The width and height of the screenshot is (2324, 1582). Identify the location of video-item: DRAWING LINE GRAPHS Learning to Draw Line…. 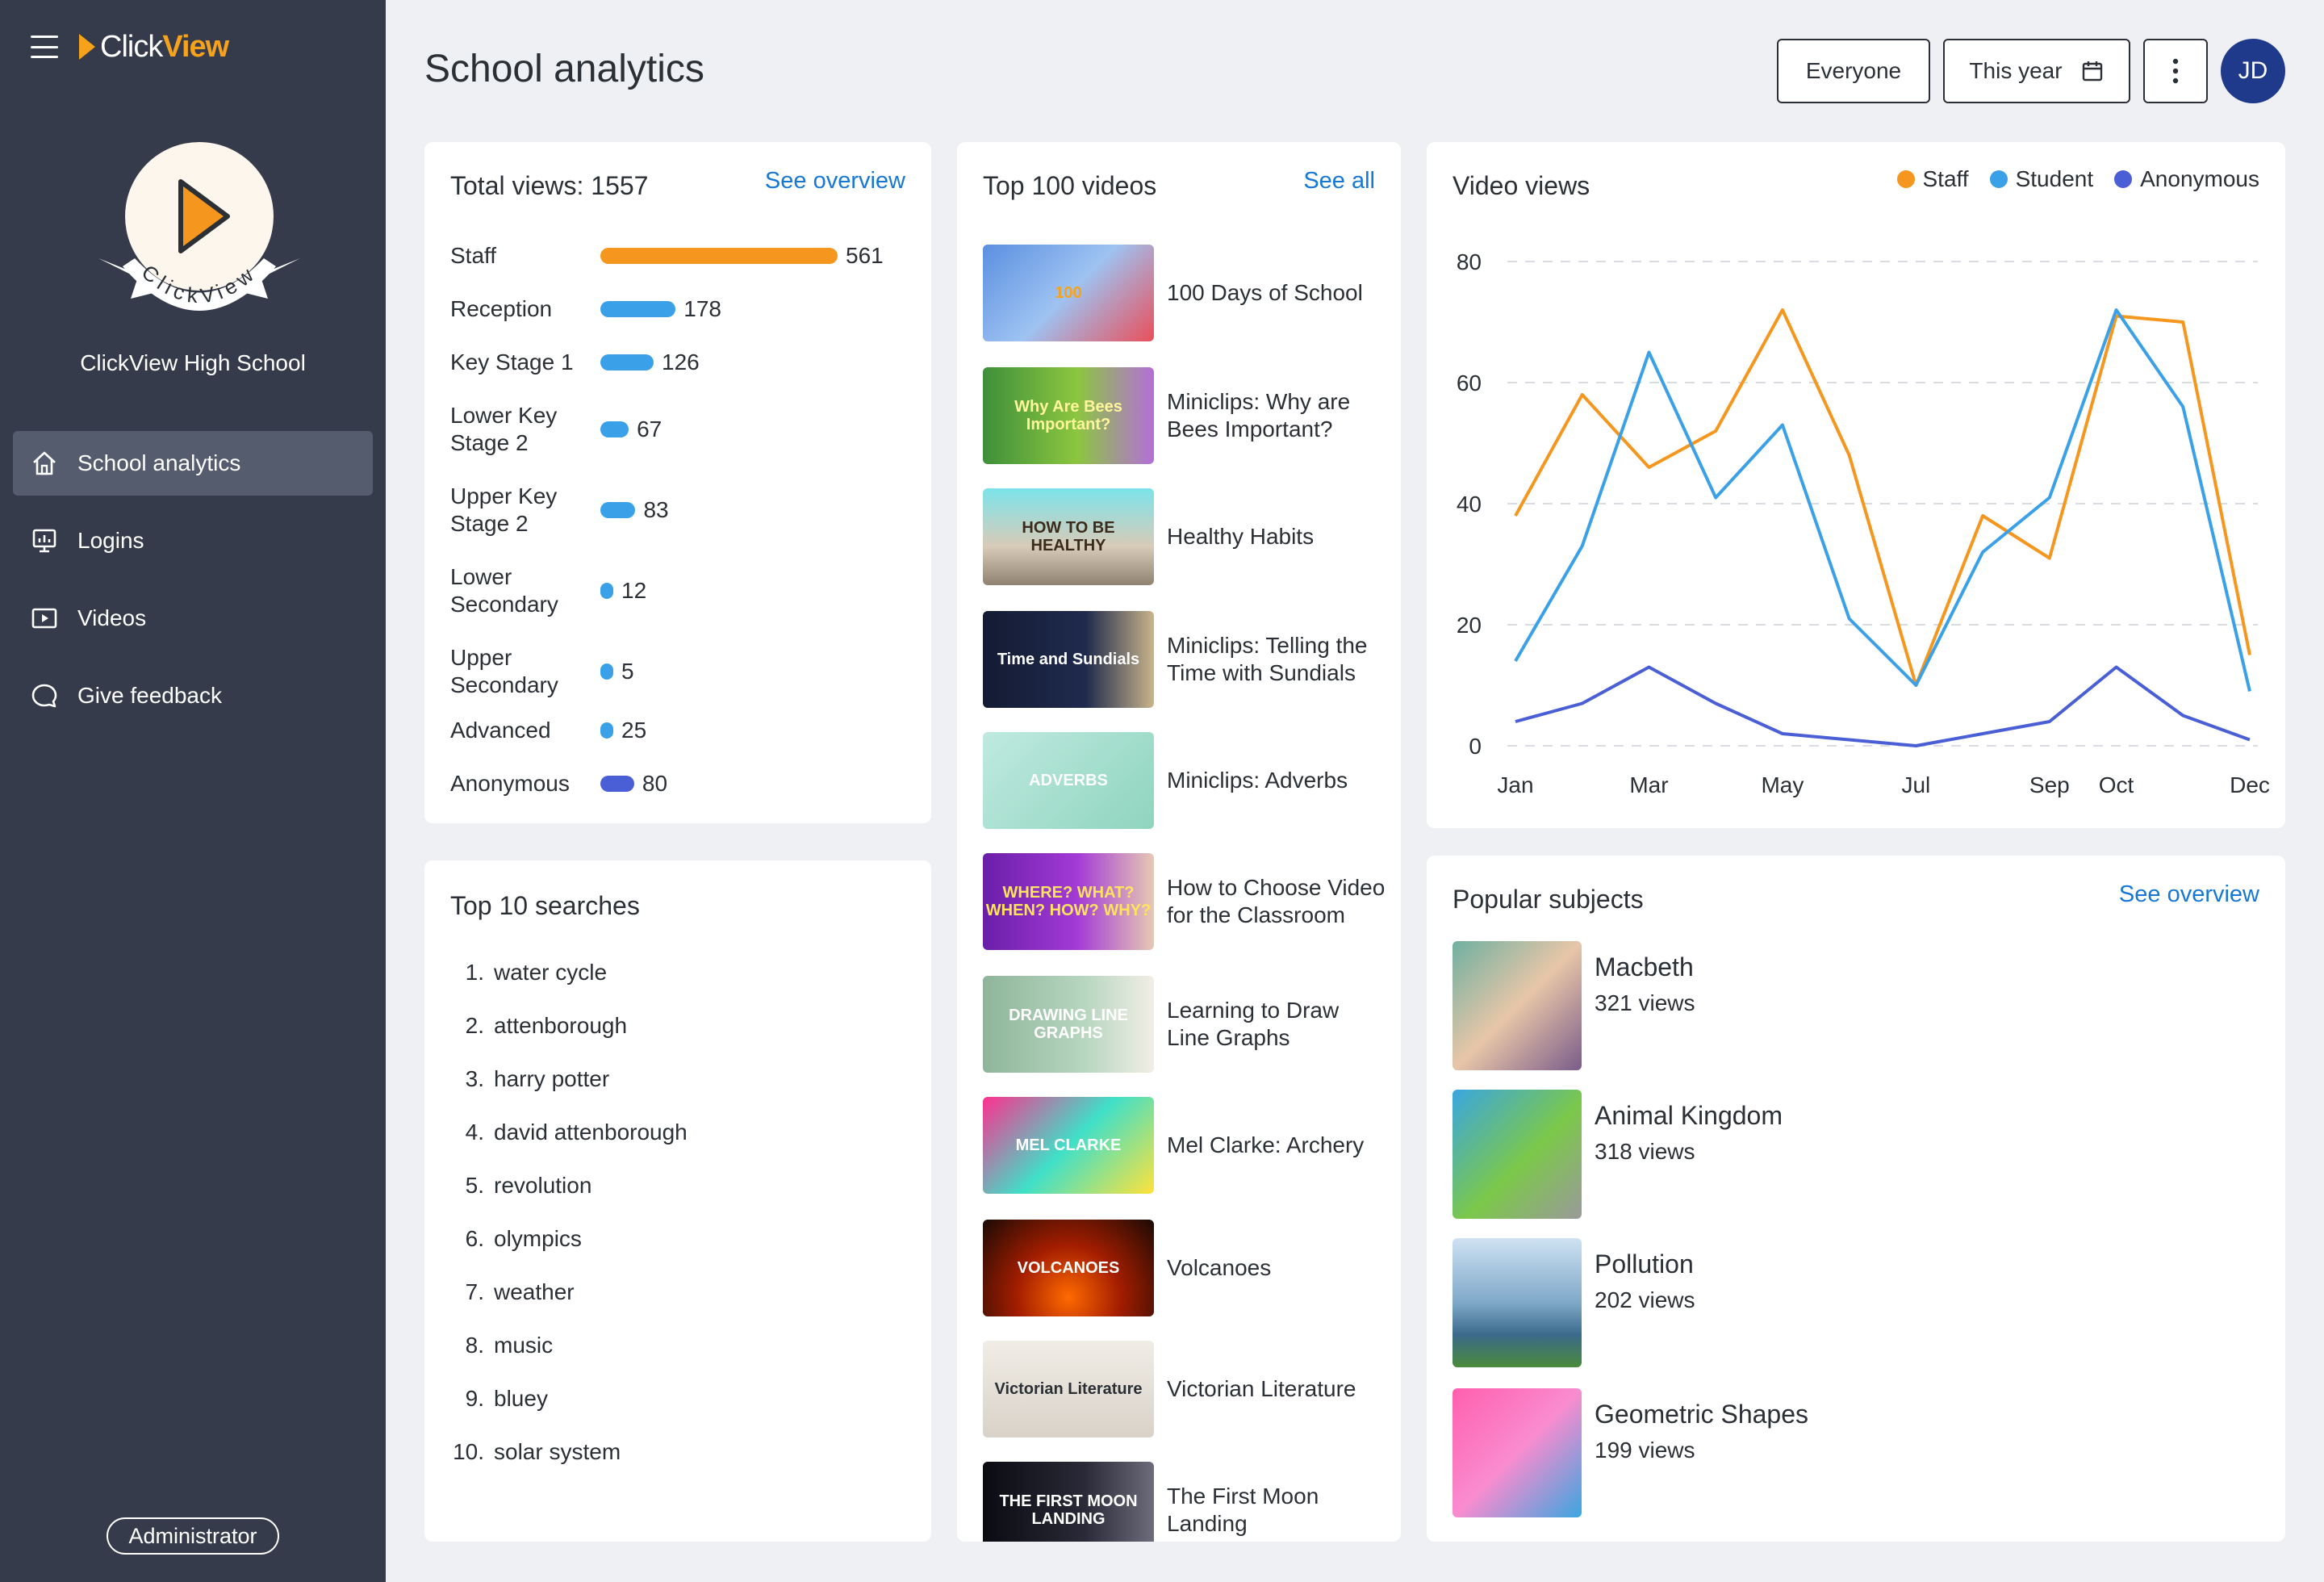
(1185, 1024).